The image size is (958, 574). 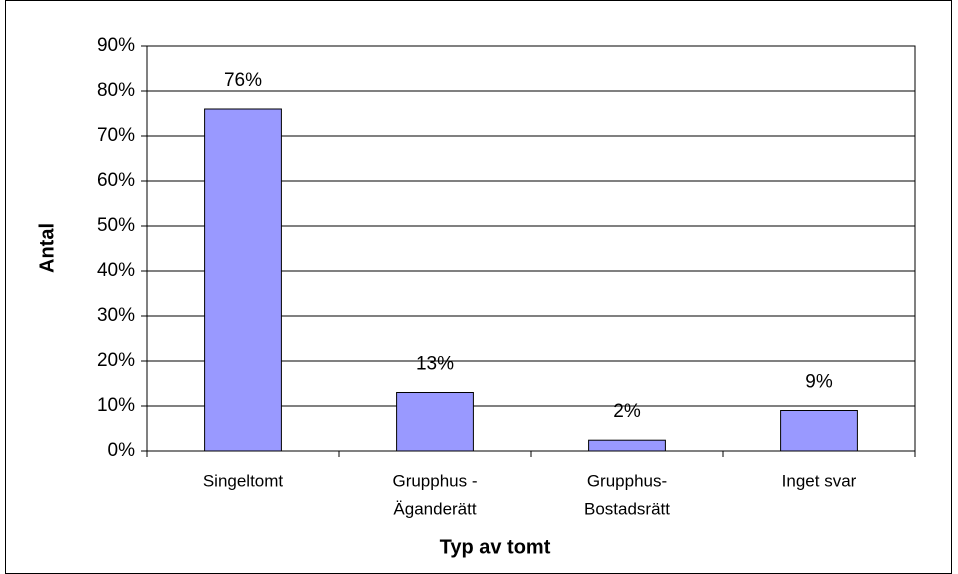 I want to click on y-axis-title: Antal, so click(x=47, y=248).